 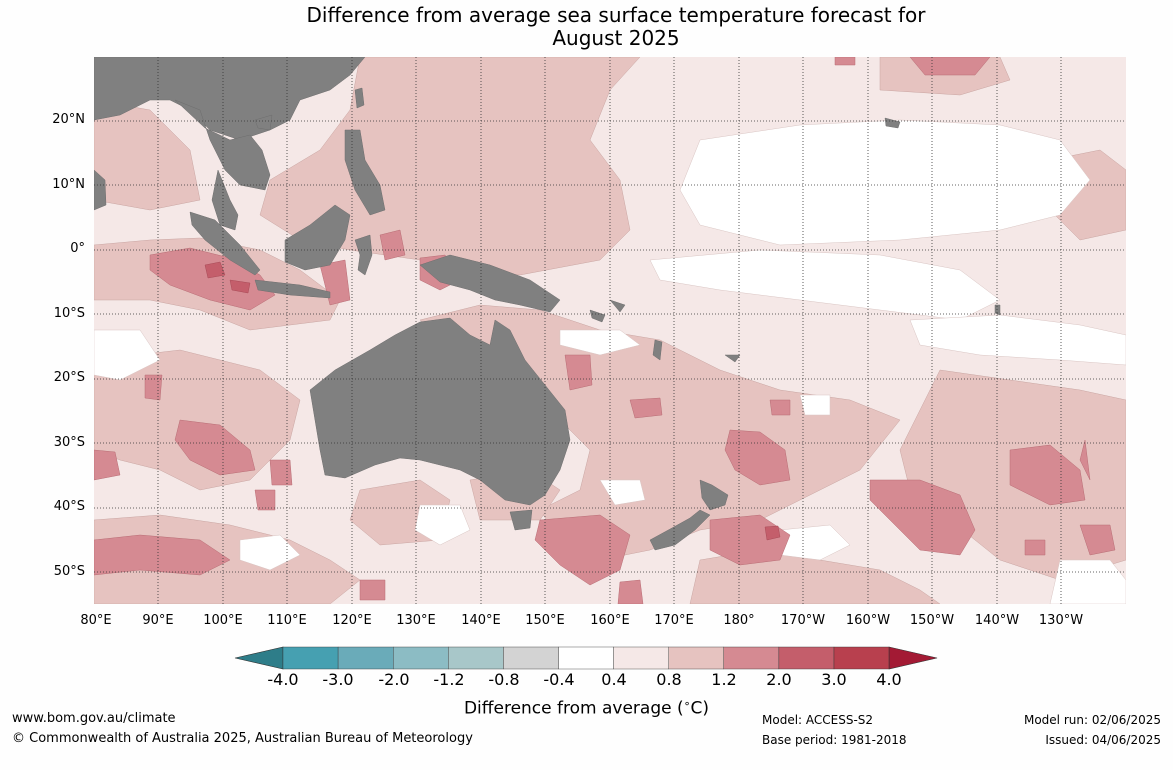 I want to click on colorbar-tick: -0.4, so click(x=559, y=679).